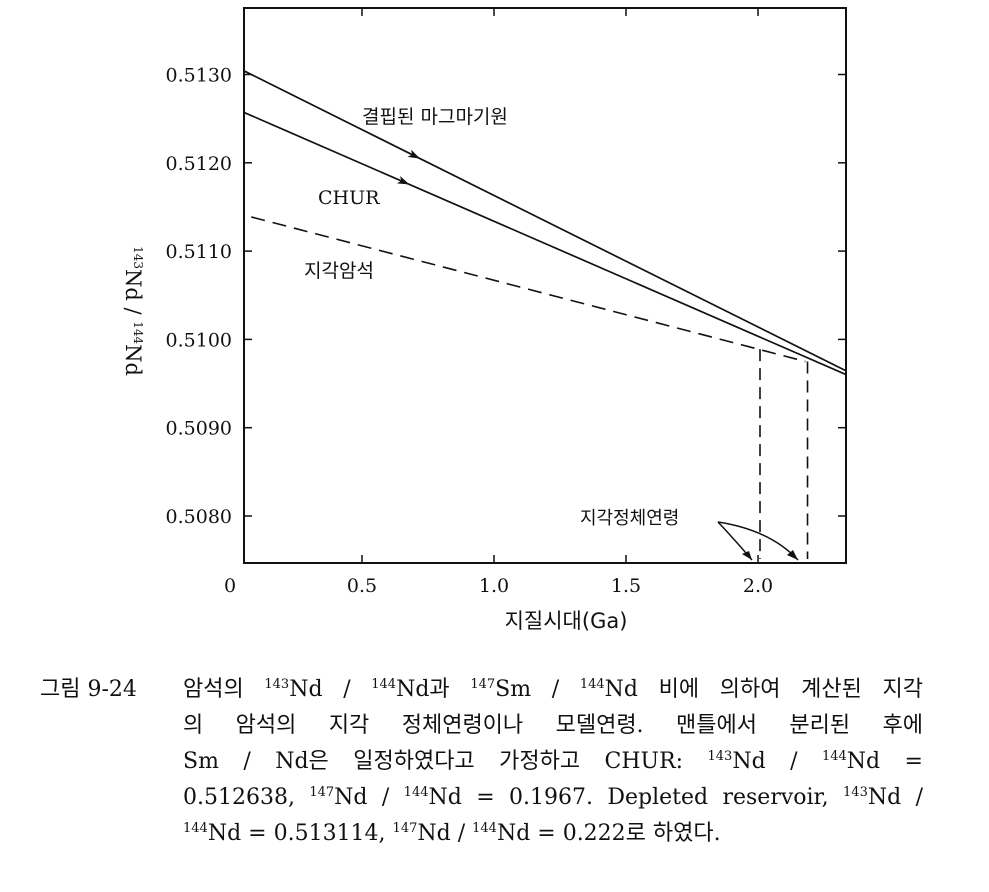 Image resolution: width=989 pixels, height=892 pixels. Describe the element at coordinates (300, 833) in the screenshot. I see `caption-text: Nd = 0.513114,` at that location.